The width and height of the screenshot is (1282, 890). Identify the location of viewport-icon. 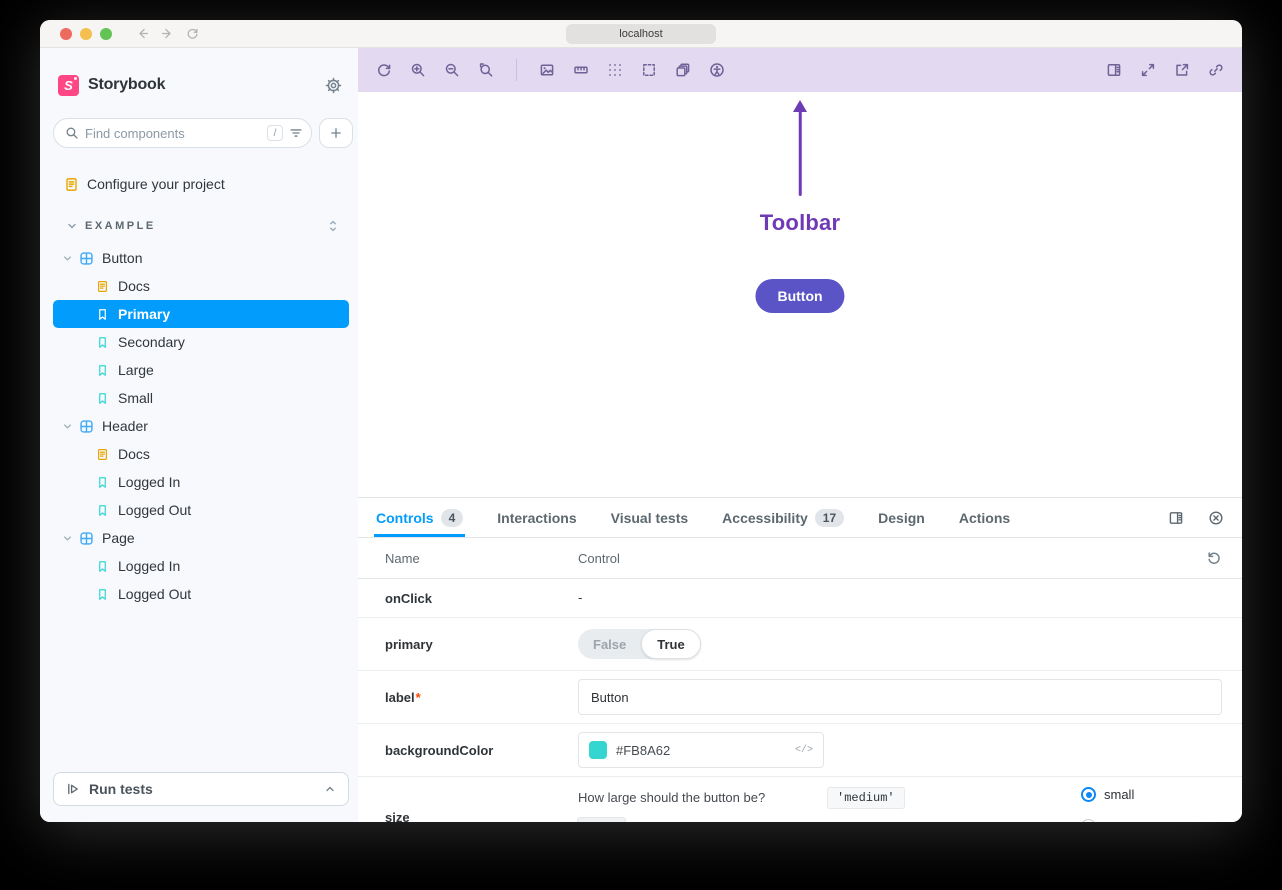
(683, 70).